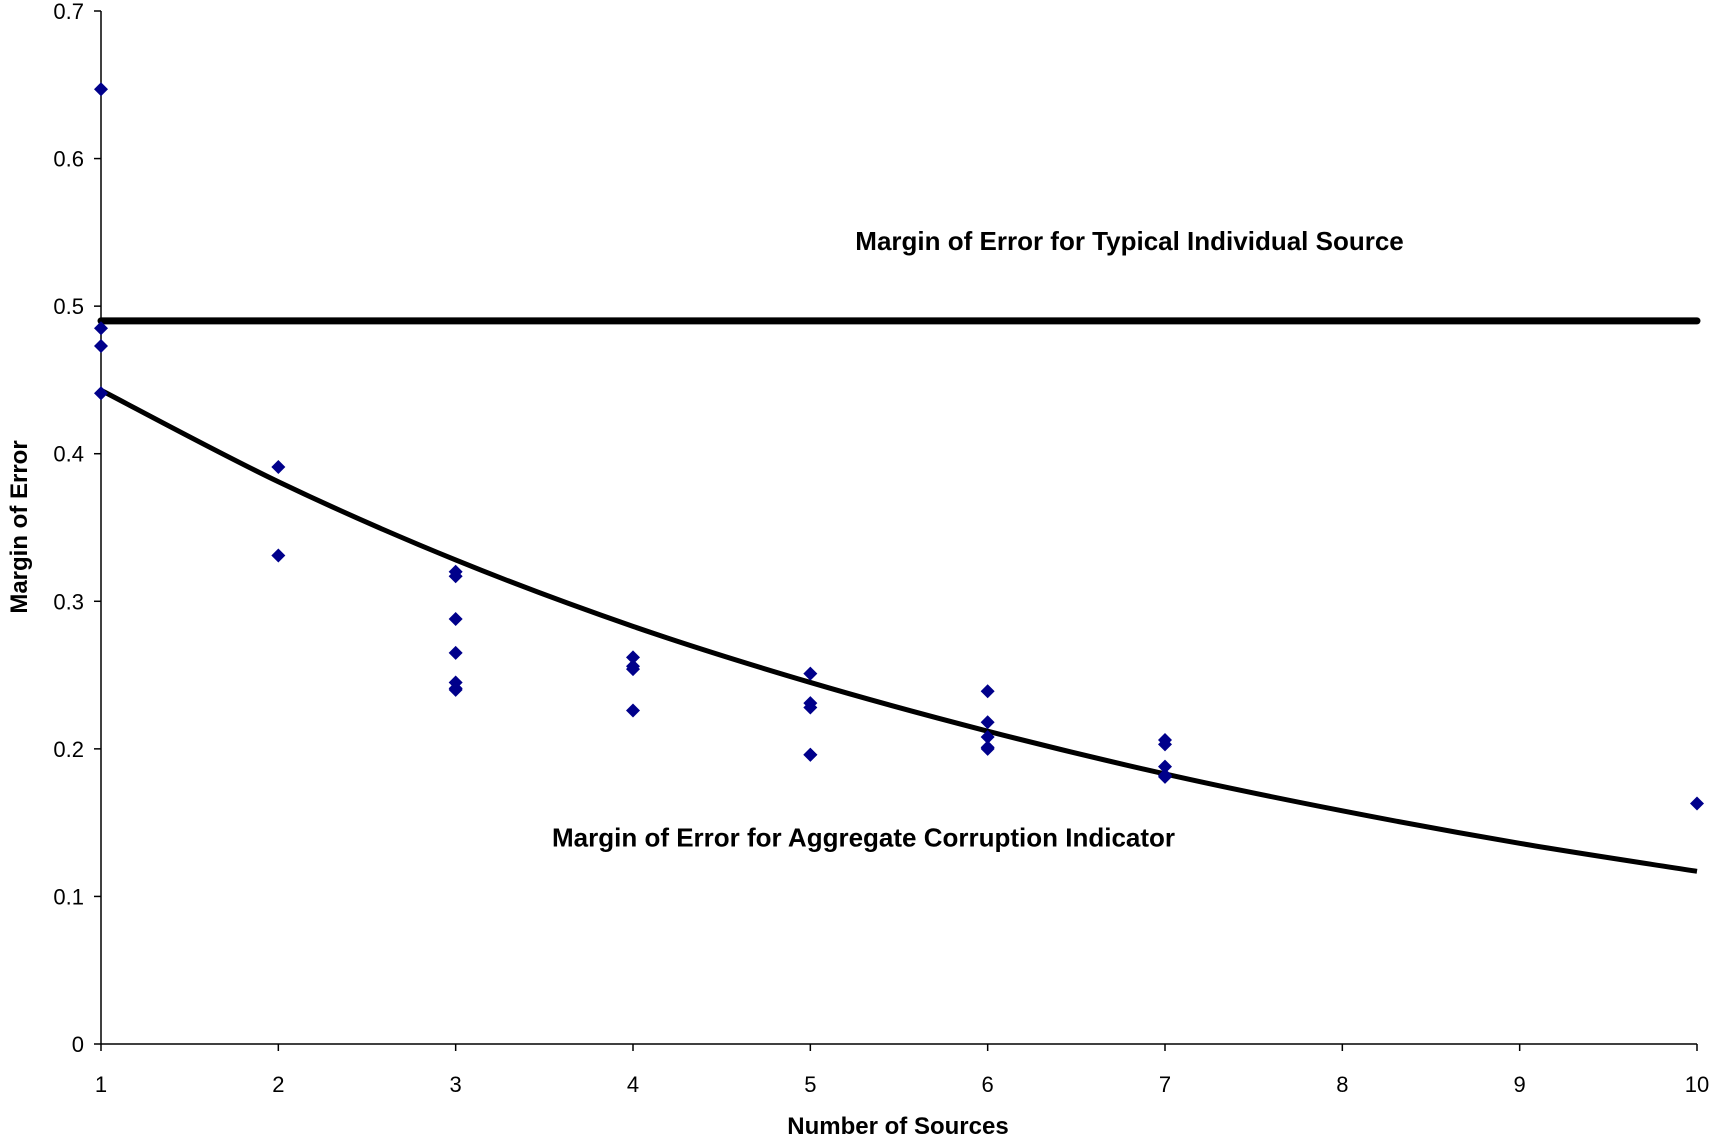 This screenshot has height=1138, width=1711. What do you see at coordinates (1342, 1084) in the screenshot?
I see `x-tick-label: 8` at bounding box center [1342, 1084].